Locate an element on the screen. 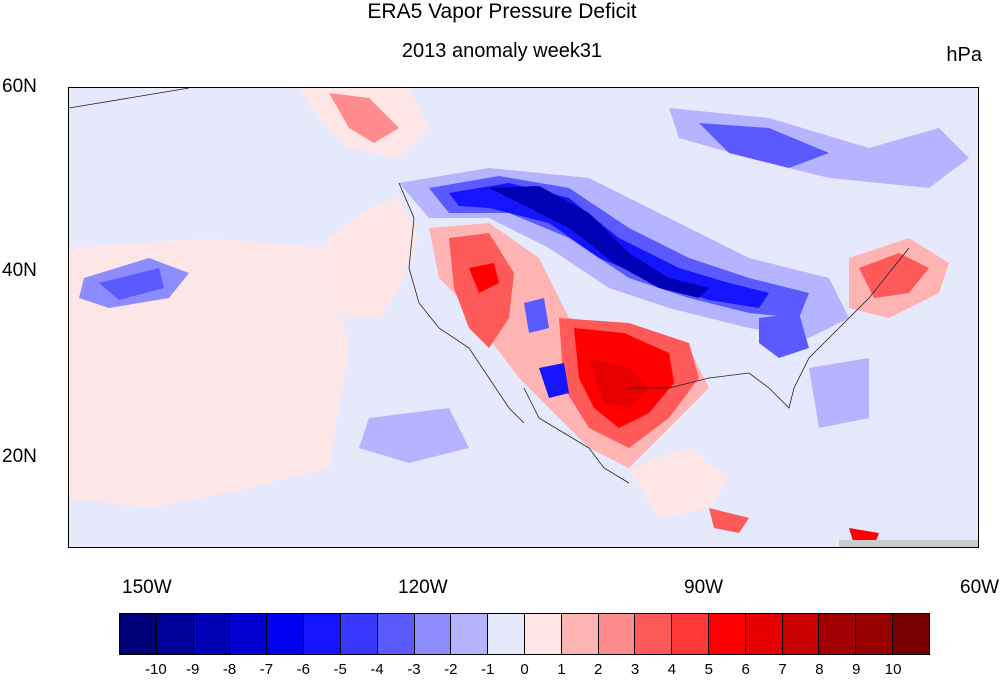 This screenshot has width=1004, height=681. lat-label-60n: 60N is located at coordinates (19, 86).